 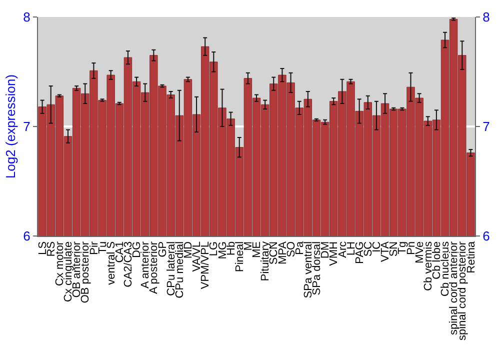 I want to click on y-tick-label: 6, so click(x=26, y=236).